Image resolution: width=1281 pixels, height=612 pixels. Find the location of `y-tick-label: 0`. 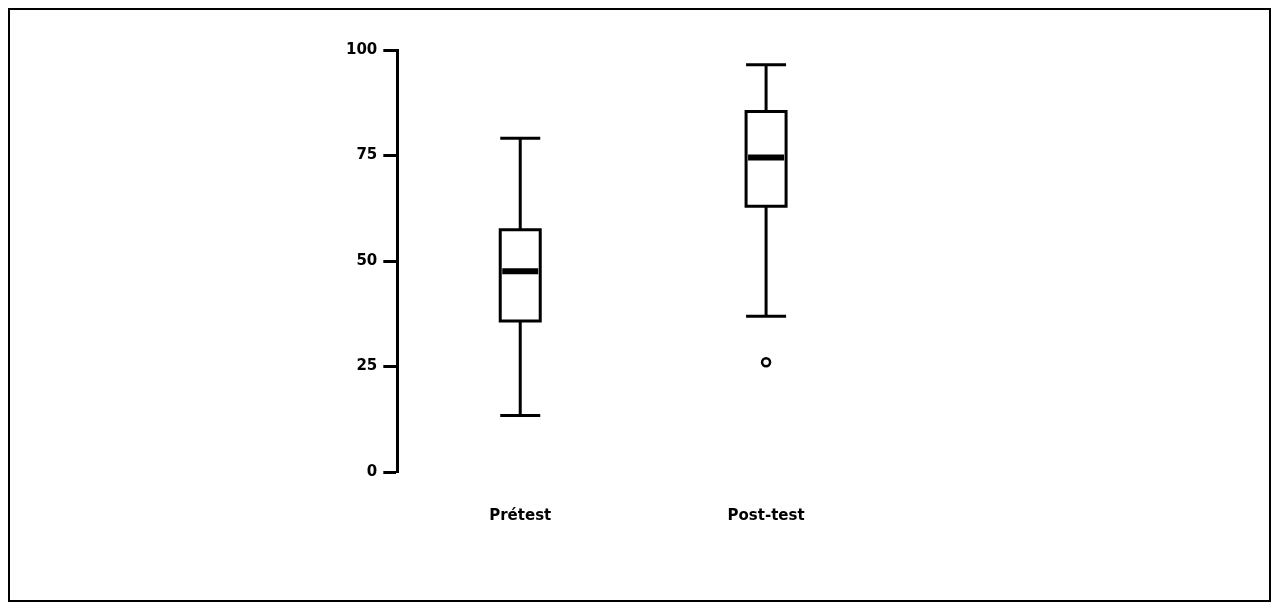

y-tick-label: 0 is located at coordinates (372, 470).